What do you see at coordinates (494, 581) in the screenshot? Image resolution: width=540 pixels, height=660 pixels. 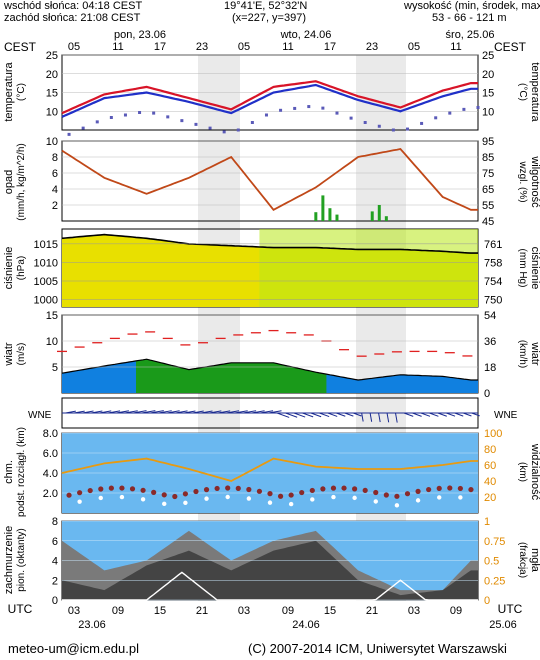 I see `fog-tick-right: 0.25` at bounding box center [494, 581].